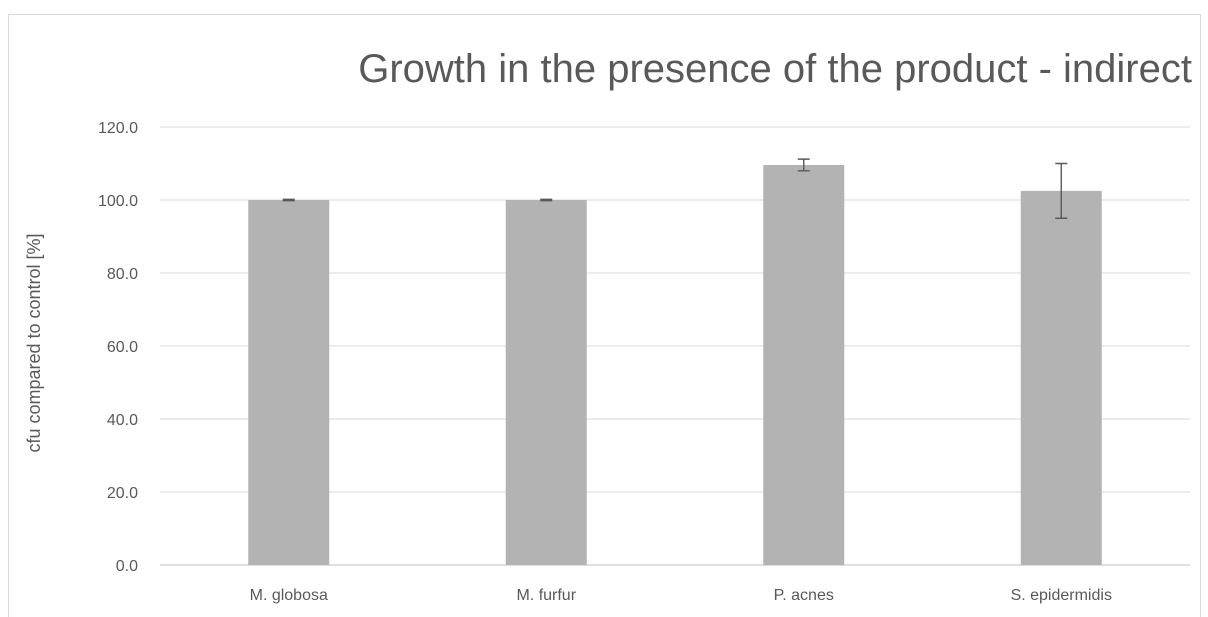  I want to click on y-tick-label: 0.0, so click(127, 566).